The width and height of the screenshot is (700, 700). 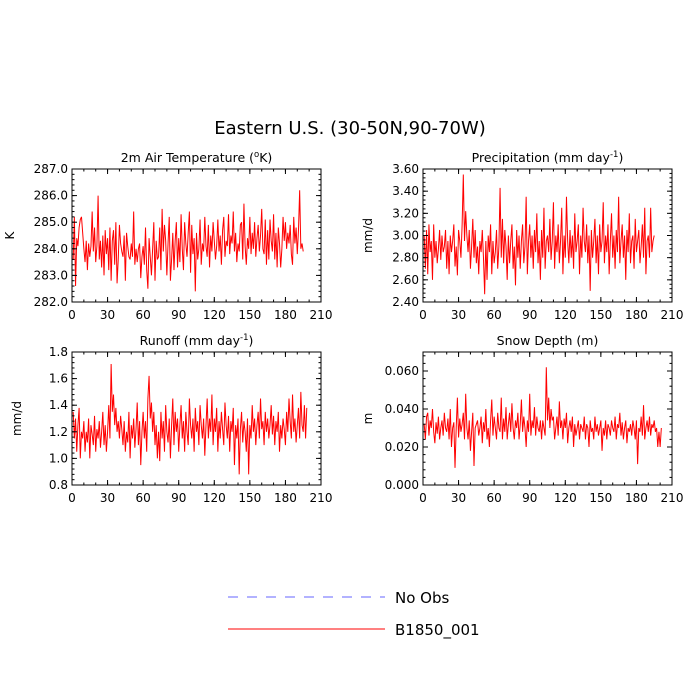 I want to click on y-tick-label-precipitation: 3.00, so click(x=405, y=236).